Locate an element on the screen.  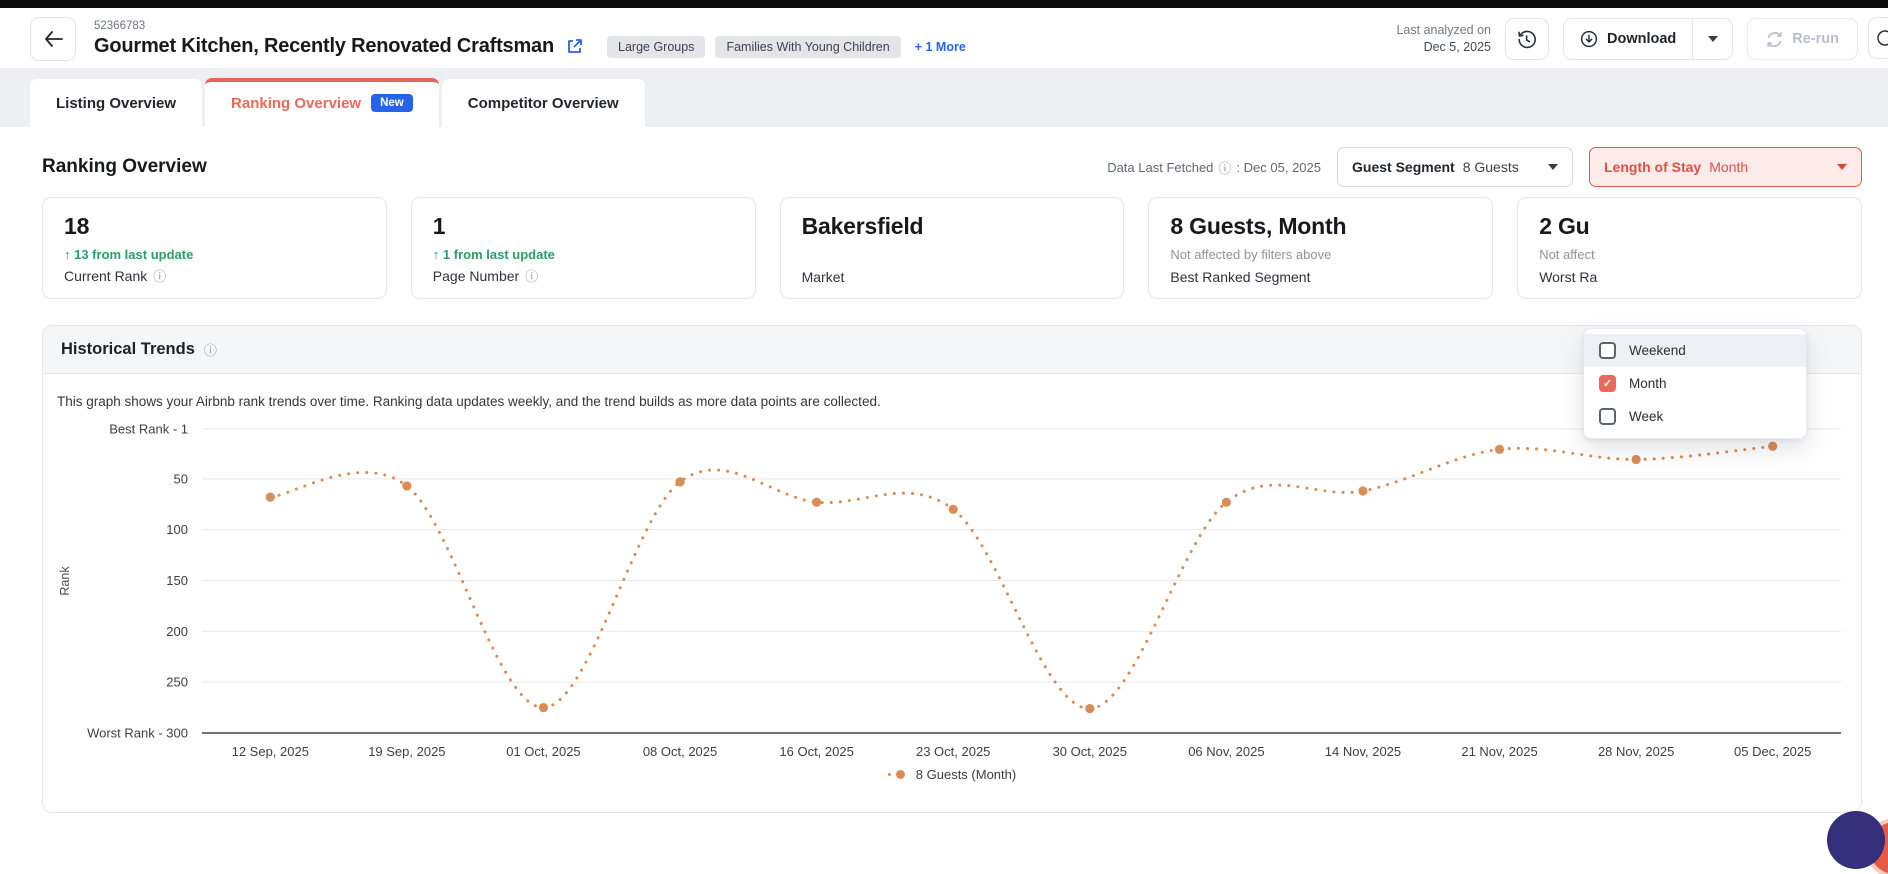
x-tick-label: 30 Oct, 2025 is located at coordinates (1090, 751).